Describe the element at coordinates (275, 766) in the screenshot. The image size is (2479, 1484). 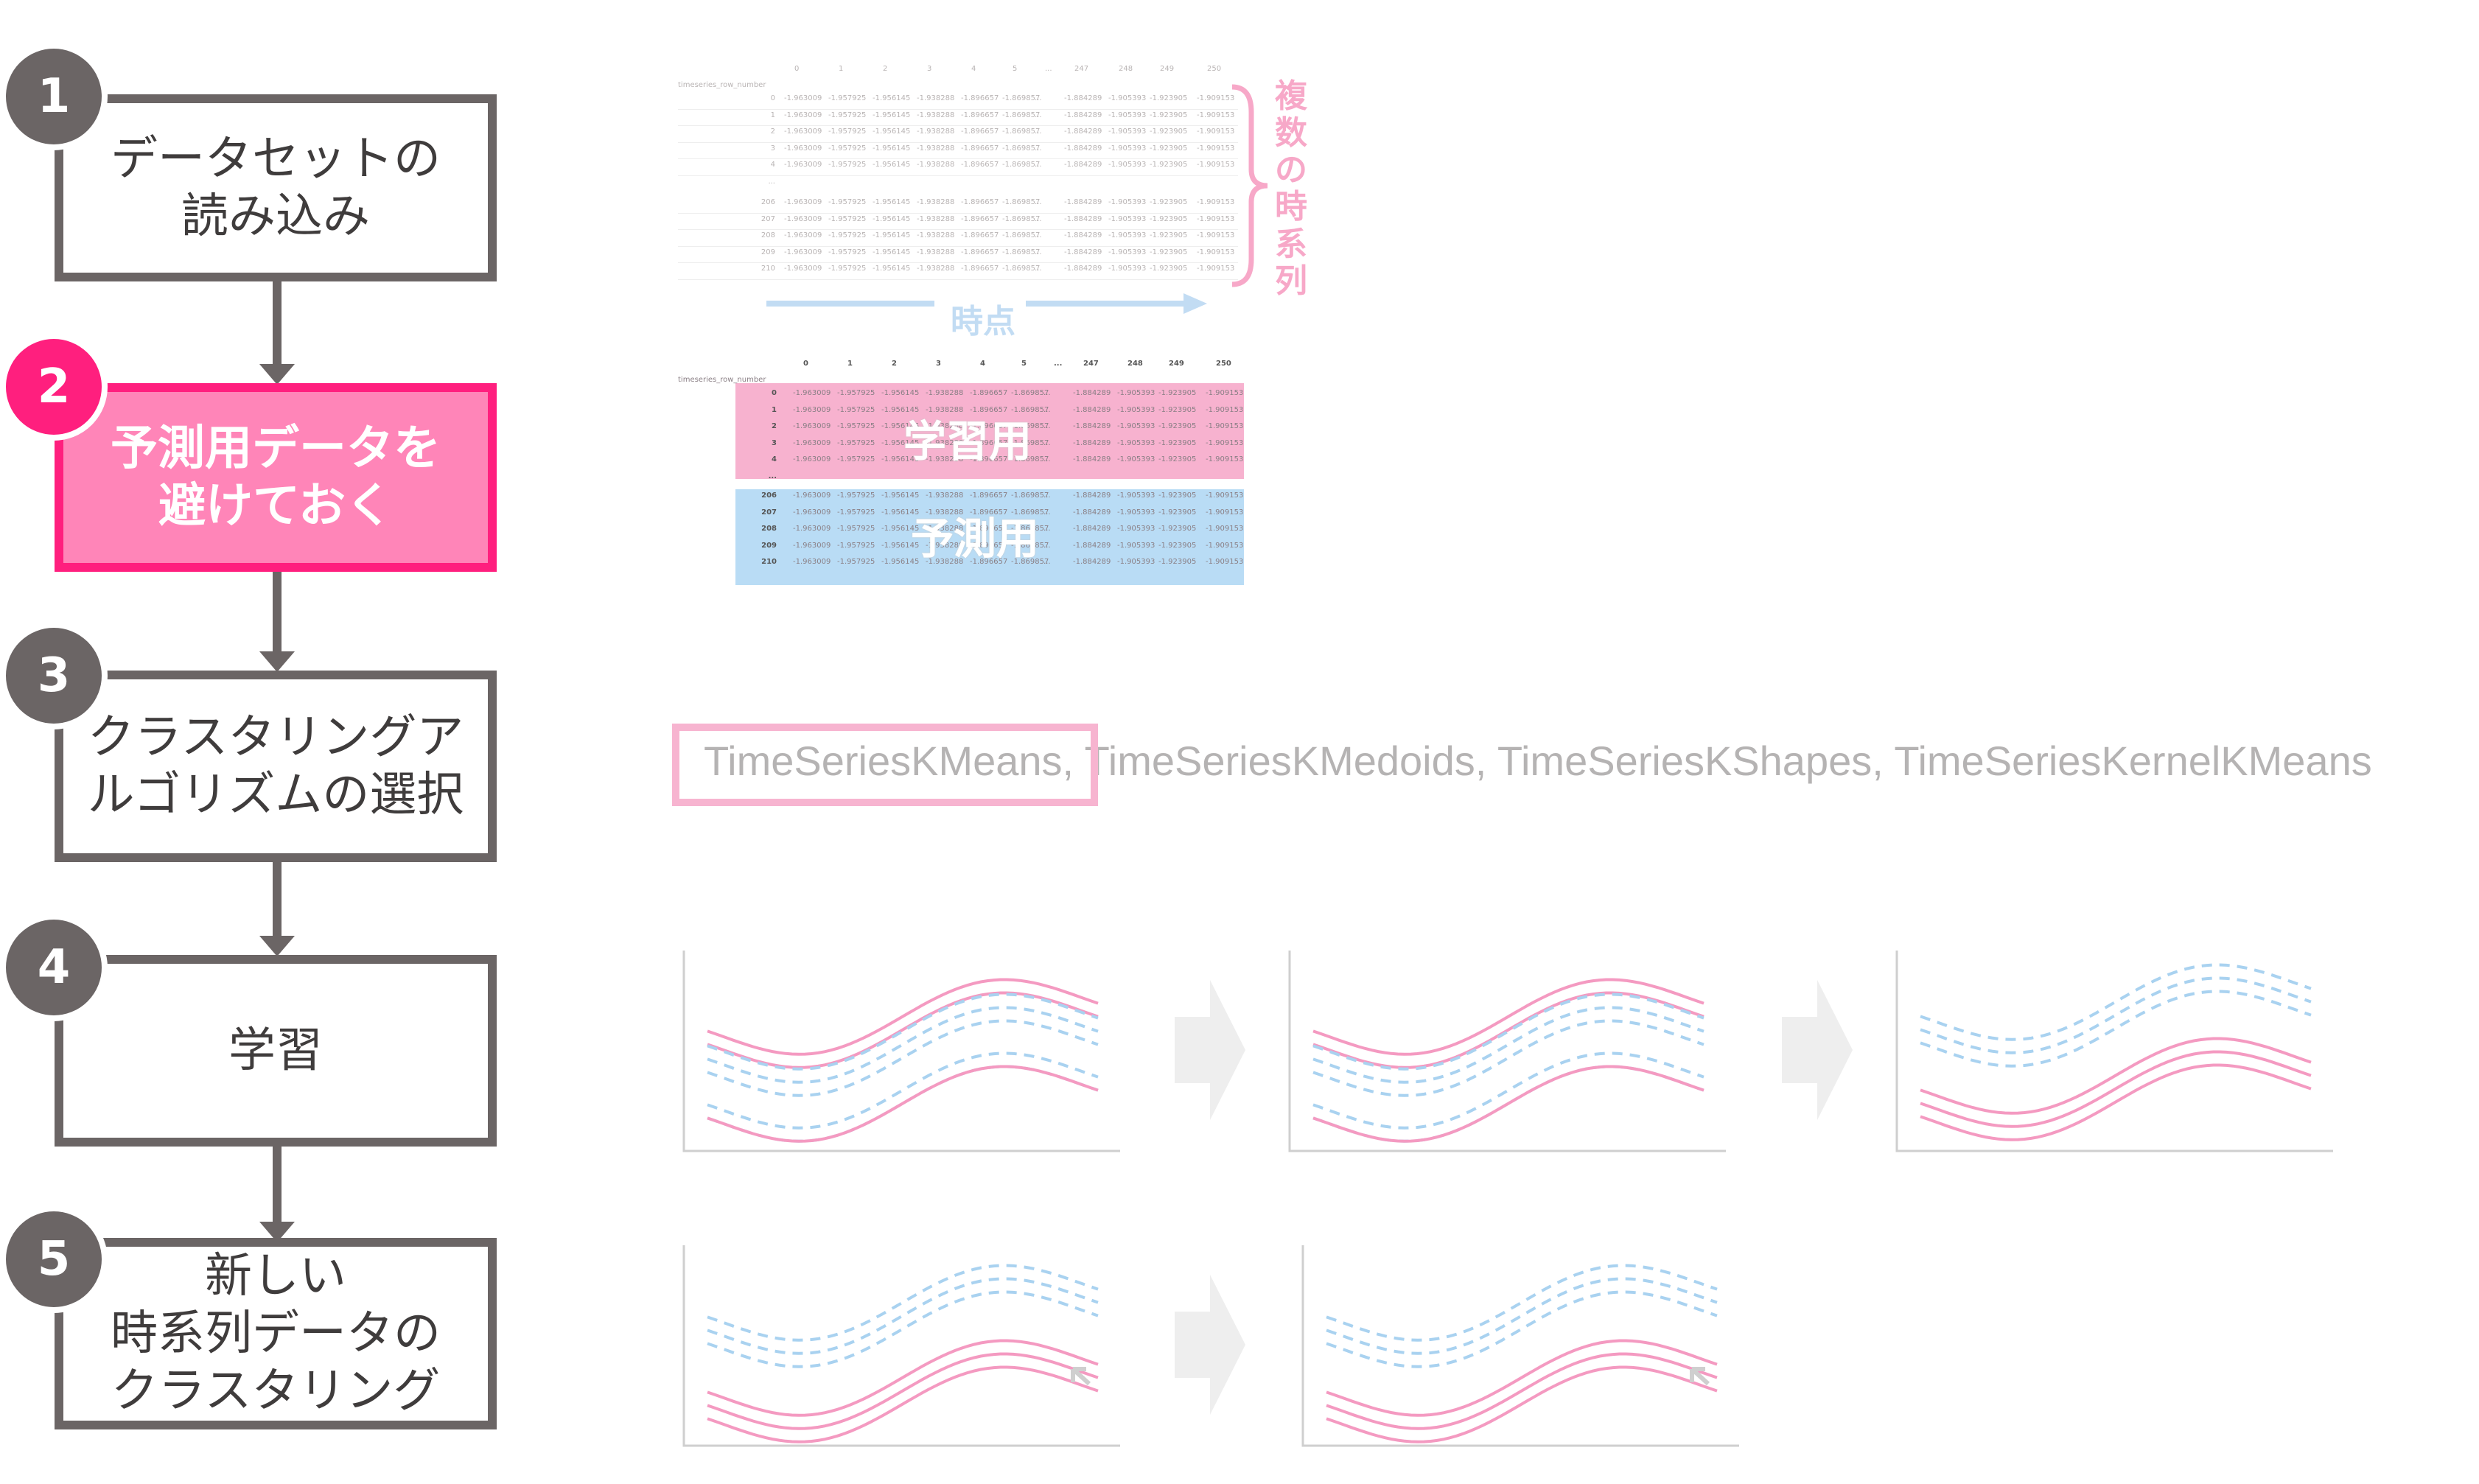
I see `step-3-label: クラスタリングア ルゴリズムの選択` at that location.